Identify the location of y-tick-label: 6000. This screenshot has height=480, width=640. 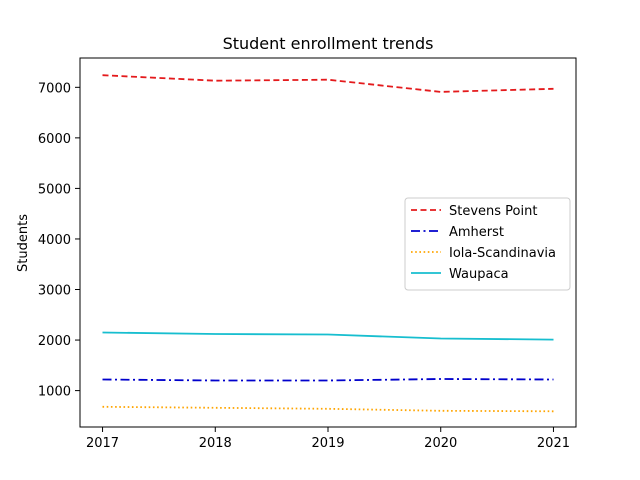
(54, 139).